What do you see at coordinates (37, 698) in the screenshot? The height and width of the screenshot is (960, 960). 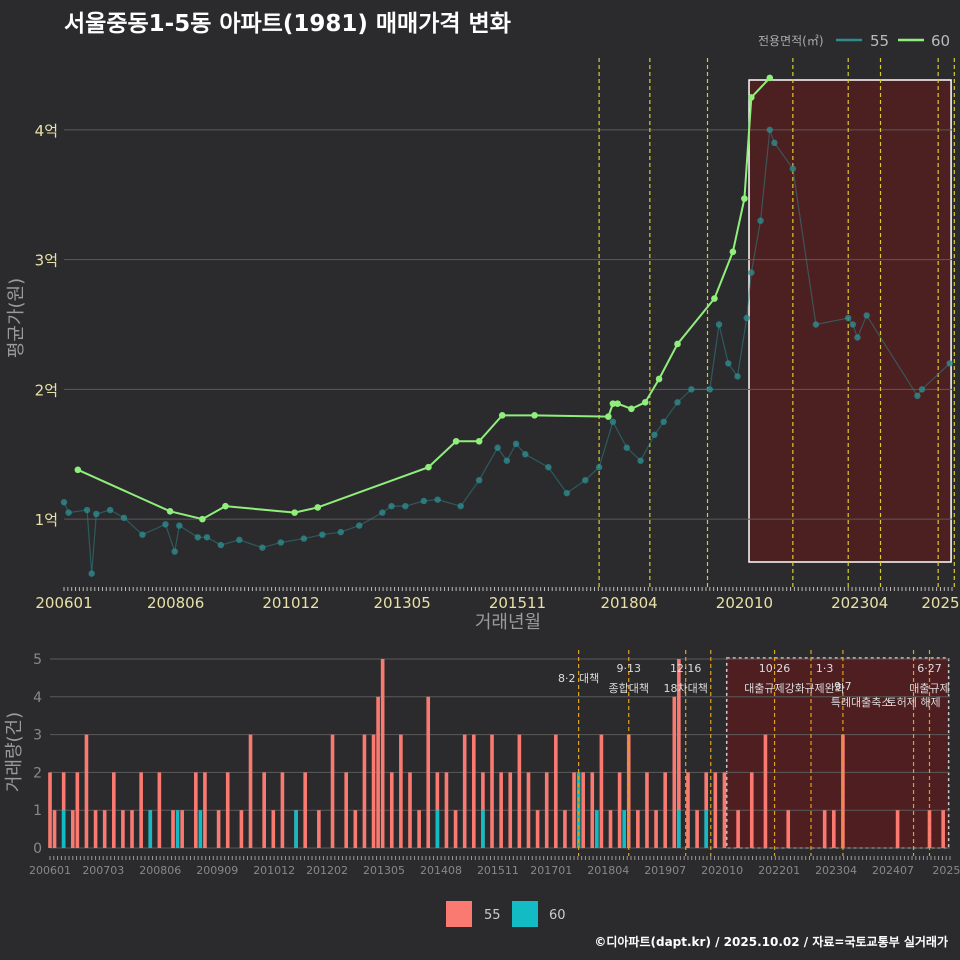 I see `y-tick-label: 4` at bounding box center [37, 698].